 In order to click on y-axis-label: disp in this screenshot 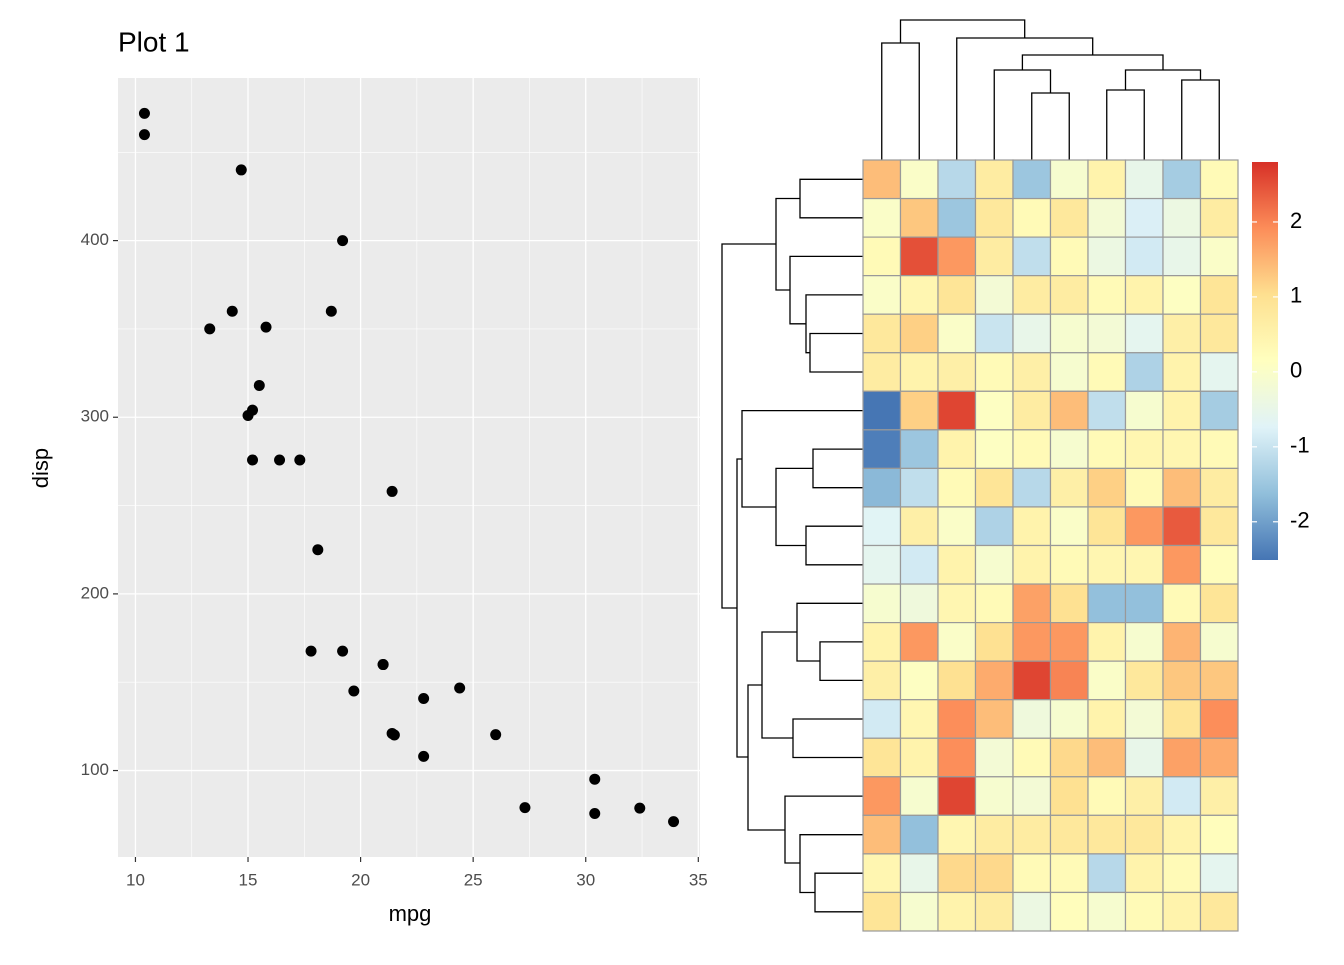, I will do `click(40, 468)`.